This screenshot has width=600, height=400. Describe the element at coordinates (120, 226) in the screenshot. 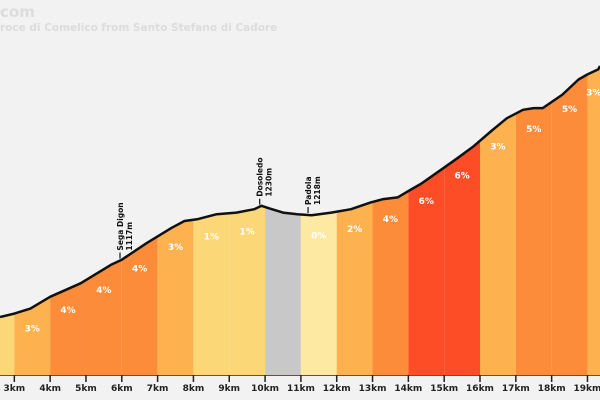

I see `landmark-name: Sega Digon` at that location.